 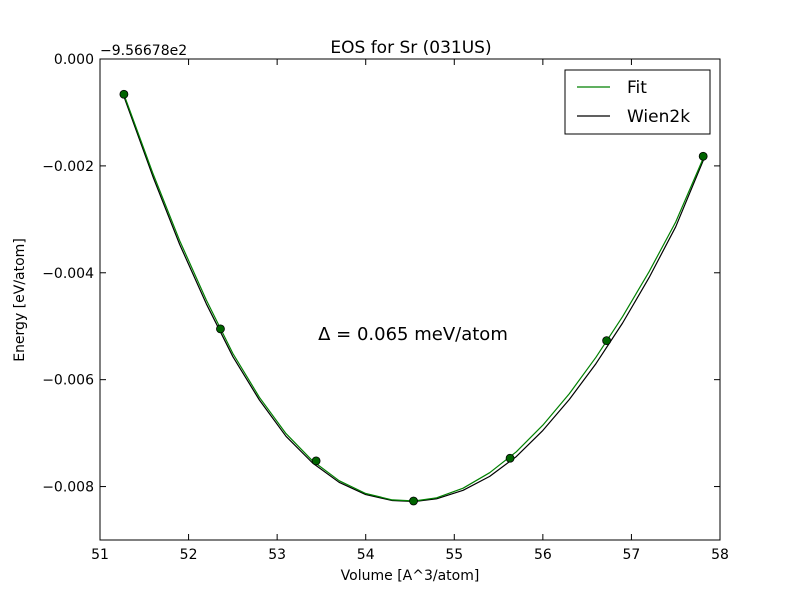 I want to click on legend-box, so click(x=637, y=102).